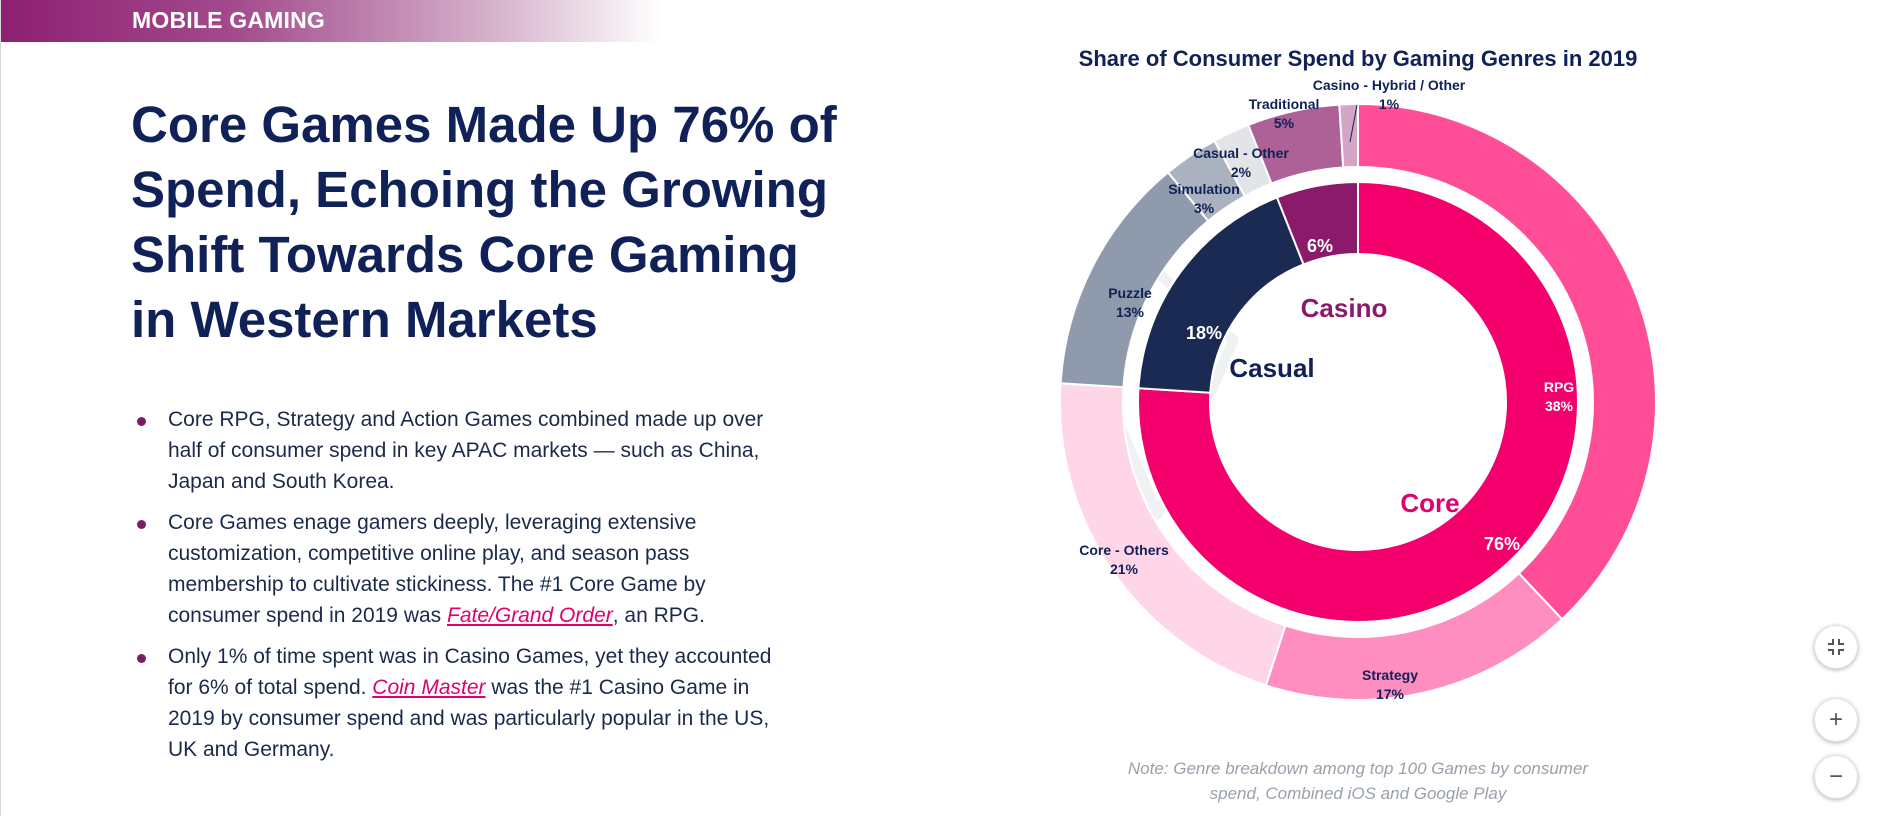 The height and width of the screenshot is (816, 1898). What do you see at coordinates (228, 20) in the screenshot?
I see `section-label: MOBILE GAMING` at bounding box center [228, 20].